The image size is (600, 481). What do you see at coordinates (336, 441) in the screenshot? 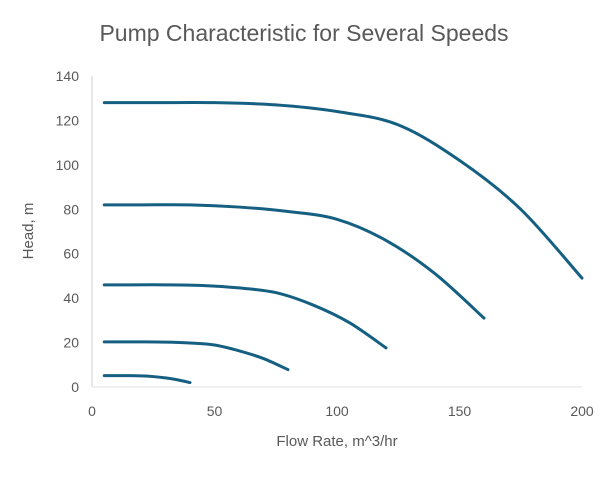
I see `x-axis-label: Flow Rate, m^3/hr` at bounding box center [336, 441].